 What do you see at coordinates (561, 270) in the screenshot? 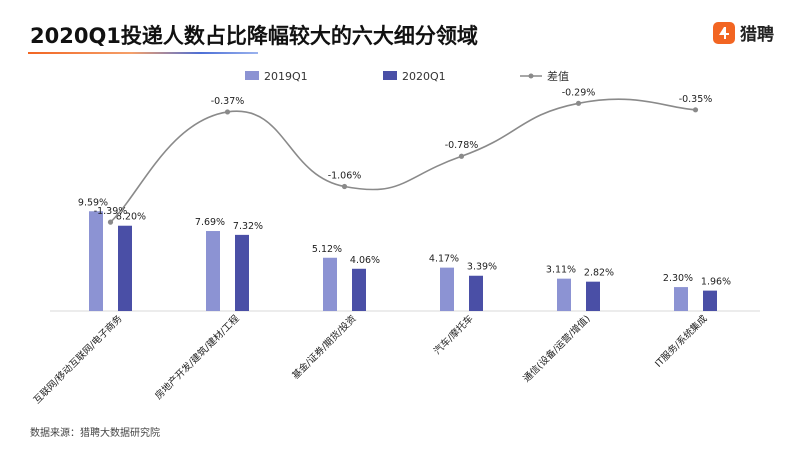
I see `bar-label-1-4: 3.11%` at bounding box center [561, 270].